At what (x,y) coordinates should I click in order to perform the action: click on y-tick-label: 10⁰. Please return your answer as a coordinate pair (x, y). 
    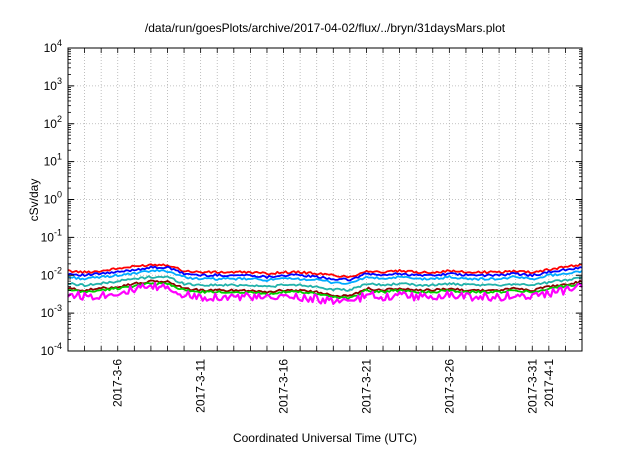
    Looking at the image, I should click on (53, 198).